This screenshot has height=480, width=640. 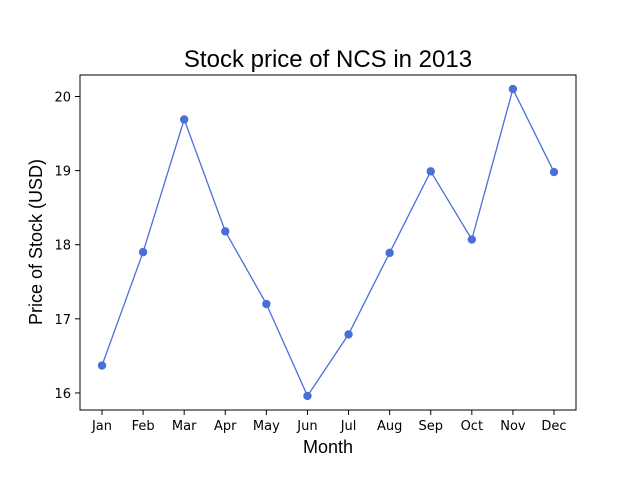 What do you see at coordinates (328, 447) in the screenshot?
I see `x-axis-label: Month` at bounding box center [328, 447].